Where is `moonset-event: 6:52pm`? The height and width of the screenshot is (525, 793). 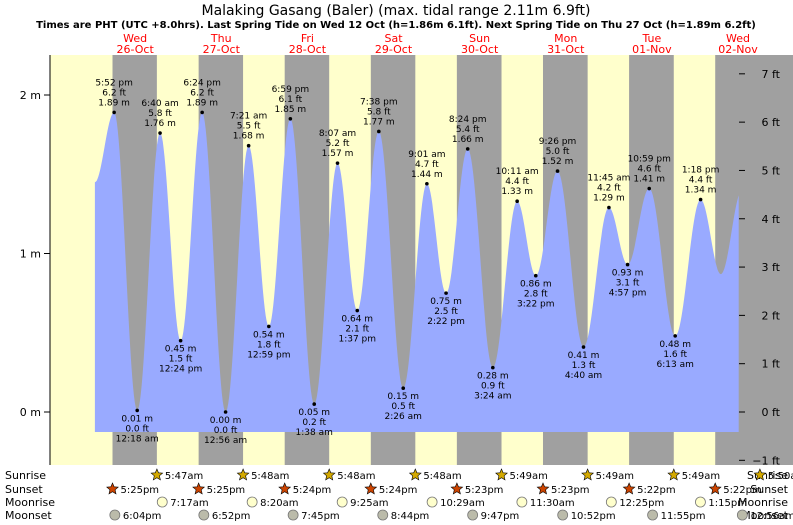
moonset-event: 6:52pm is located at coordinates (224, 515).